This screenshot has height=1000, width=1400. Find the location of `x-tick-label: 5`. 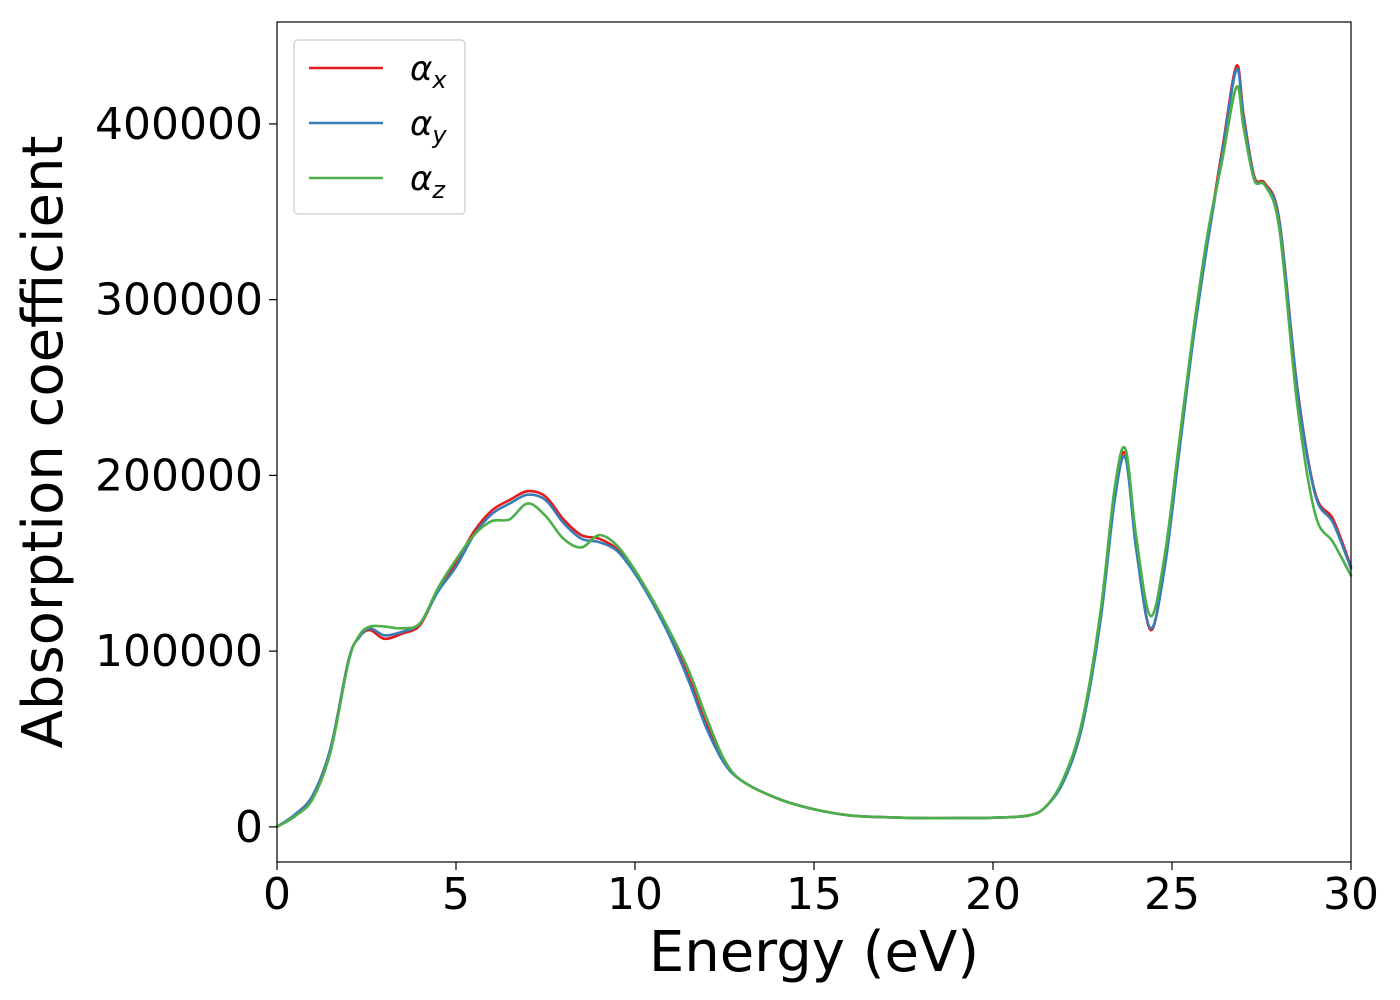

x-tick-label: 5 is located at coordinates (456, 894).